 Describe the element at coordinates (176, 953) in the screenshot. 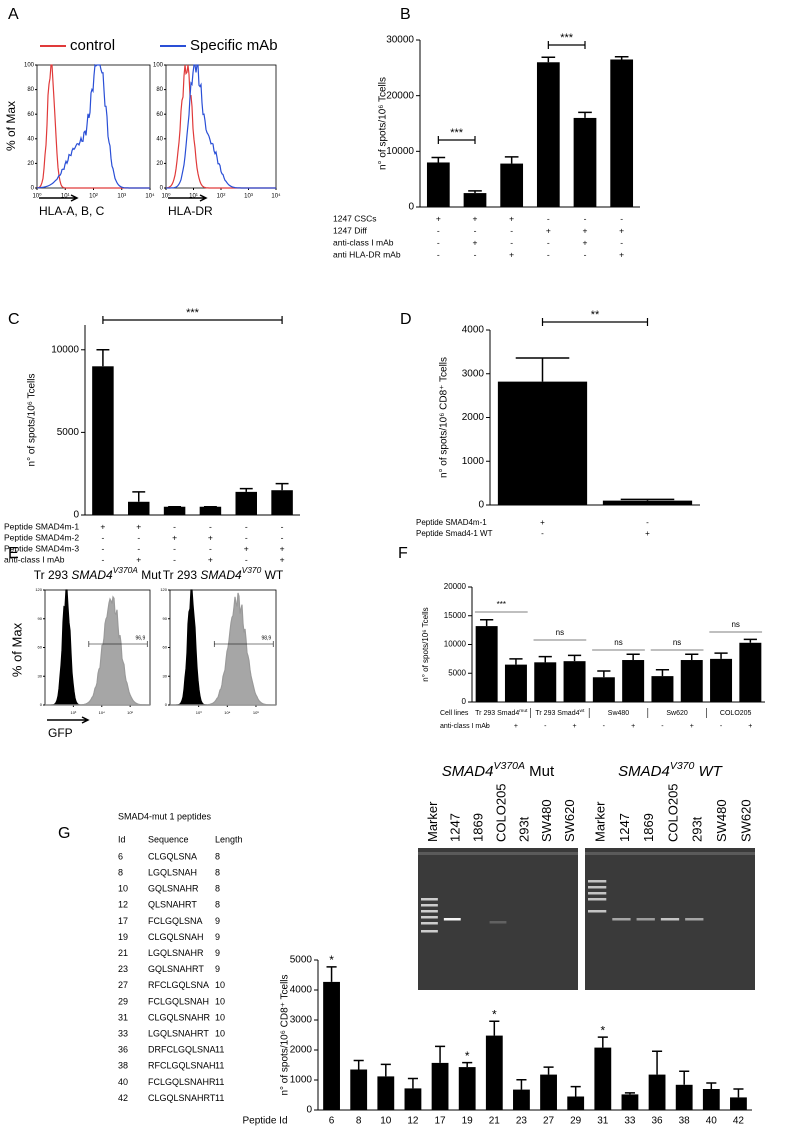

I see `table-cell: LGQLSNAHR` at that location.